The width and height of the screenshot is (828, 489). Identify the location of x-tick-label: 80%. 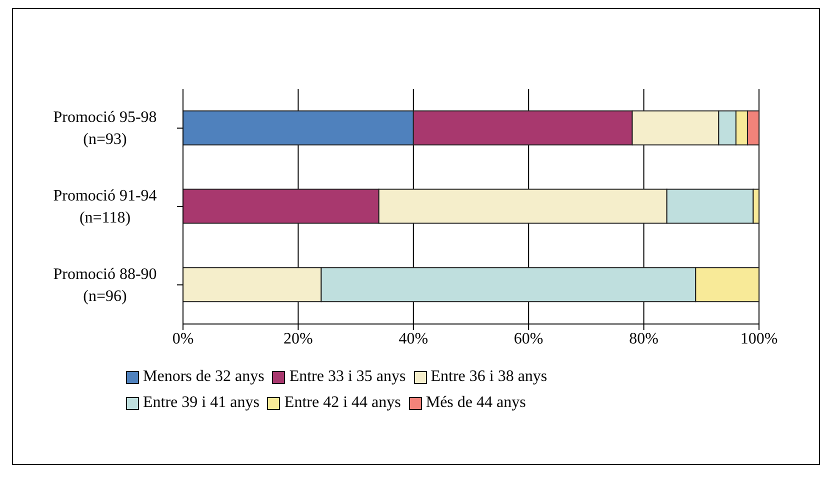
(643, 339).